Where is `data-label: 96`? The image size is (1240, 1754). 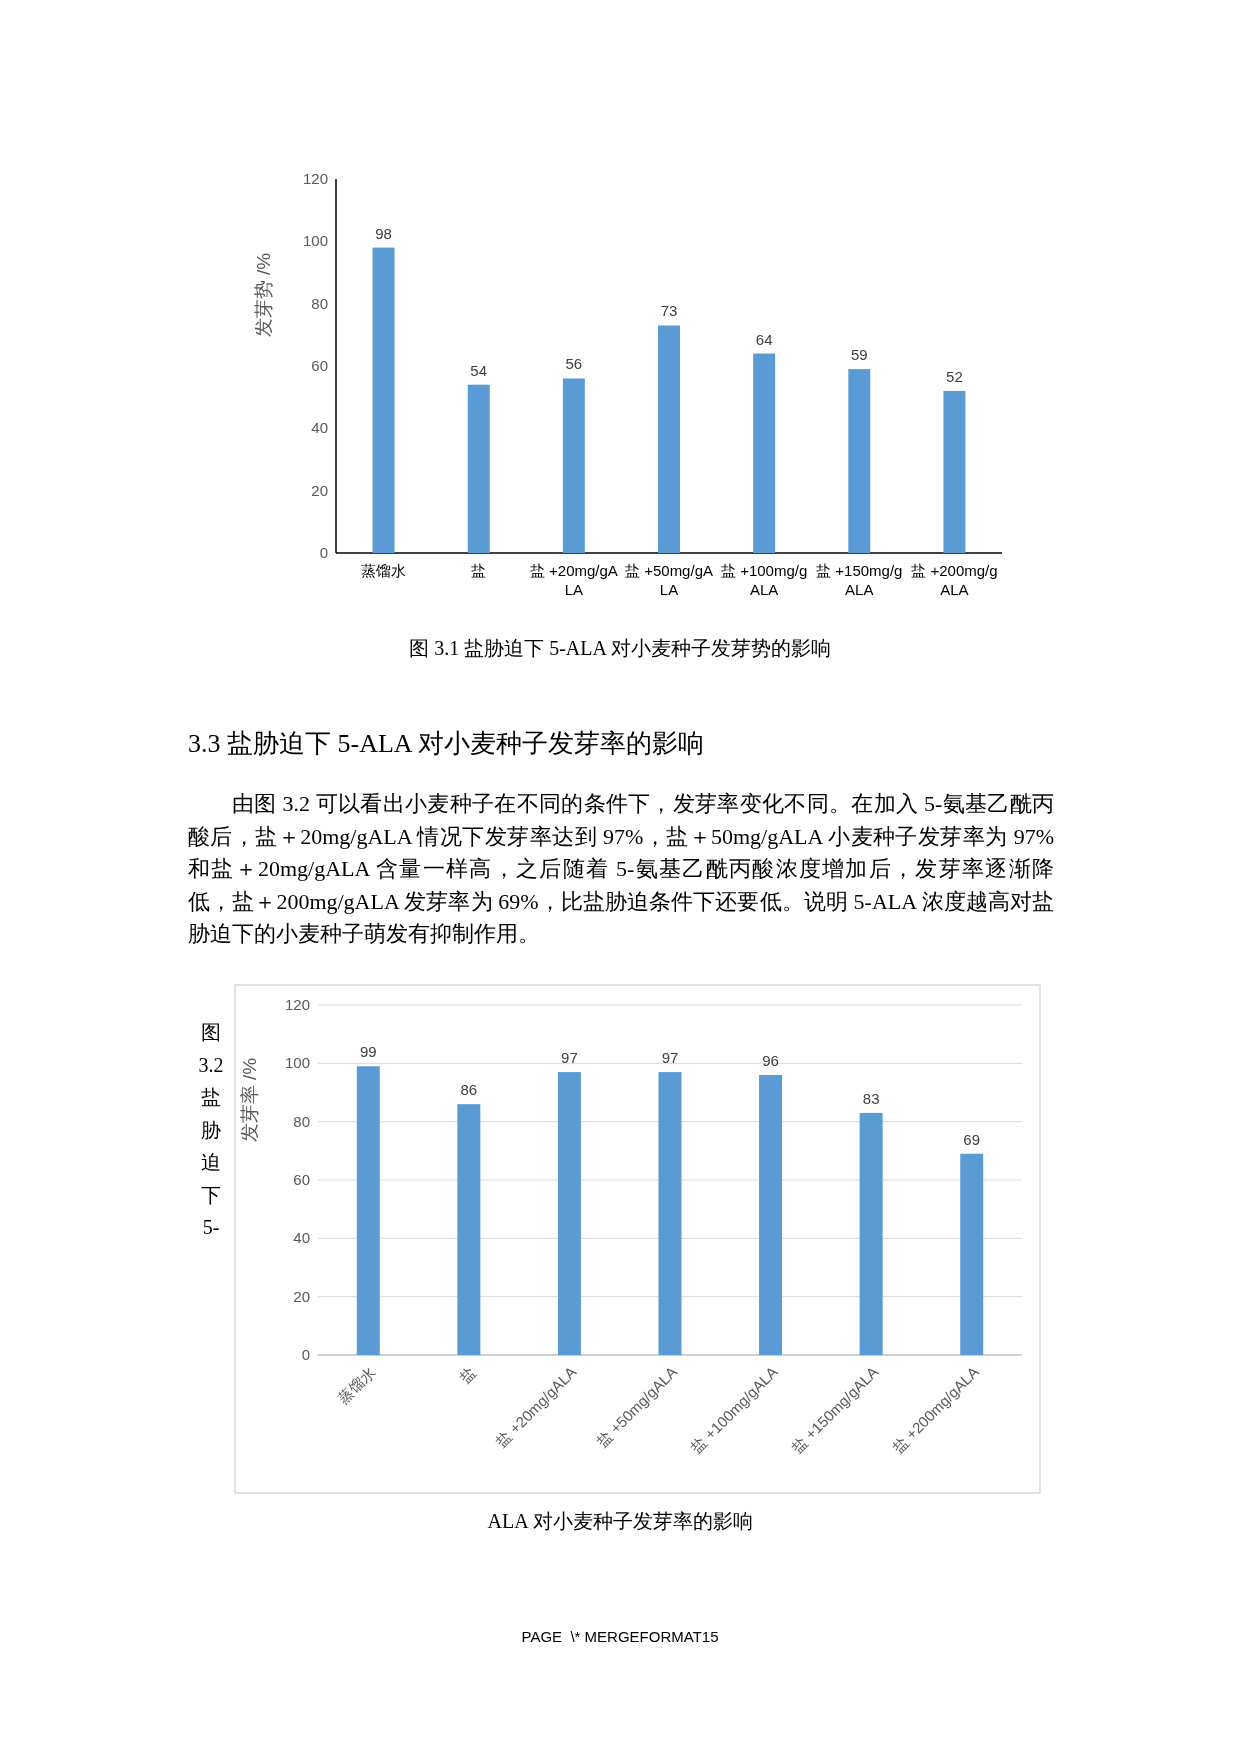
data-label: 96 is located at coordinates (770, 1060).